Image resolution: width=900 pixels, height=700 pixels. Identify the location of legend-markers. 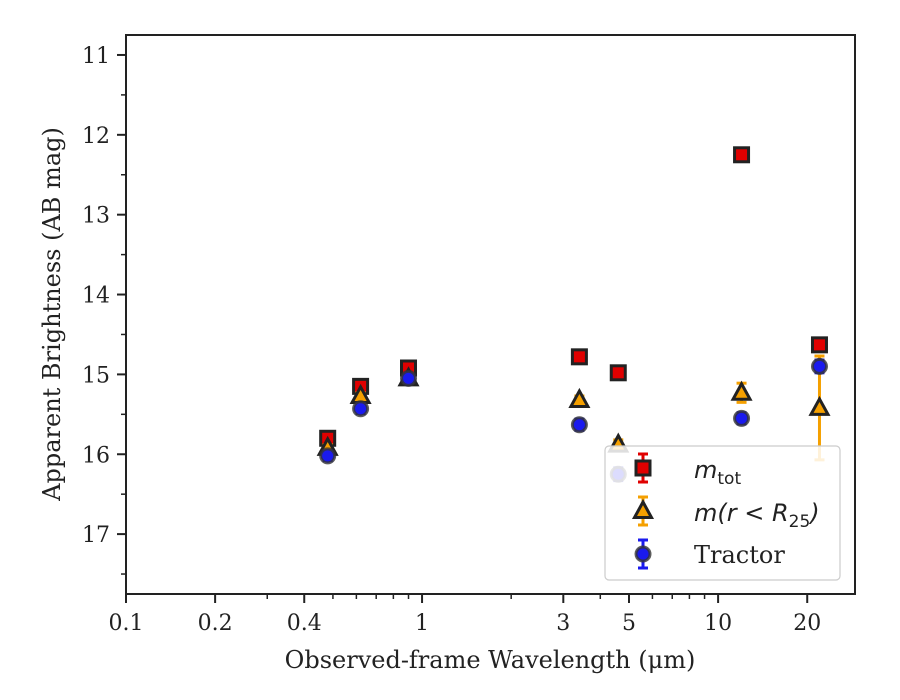
(643, 511).